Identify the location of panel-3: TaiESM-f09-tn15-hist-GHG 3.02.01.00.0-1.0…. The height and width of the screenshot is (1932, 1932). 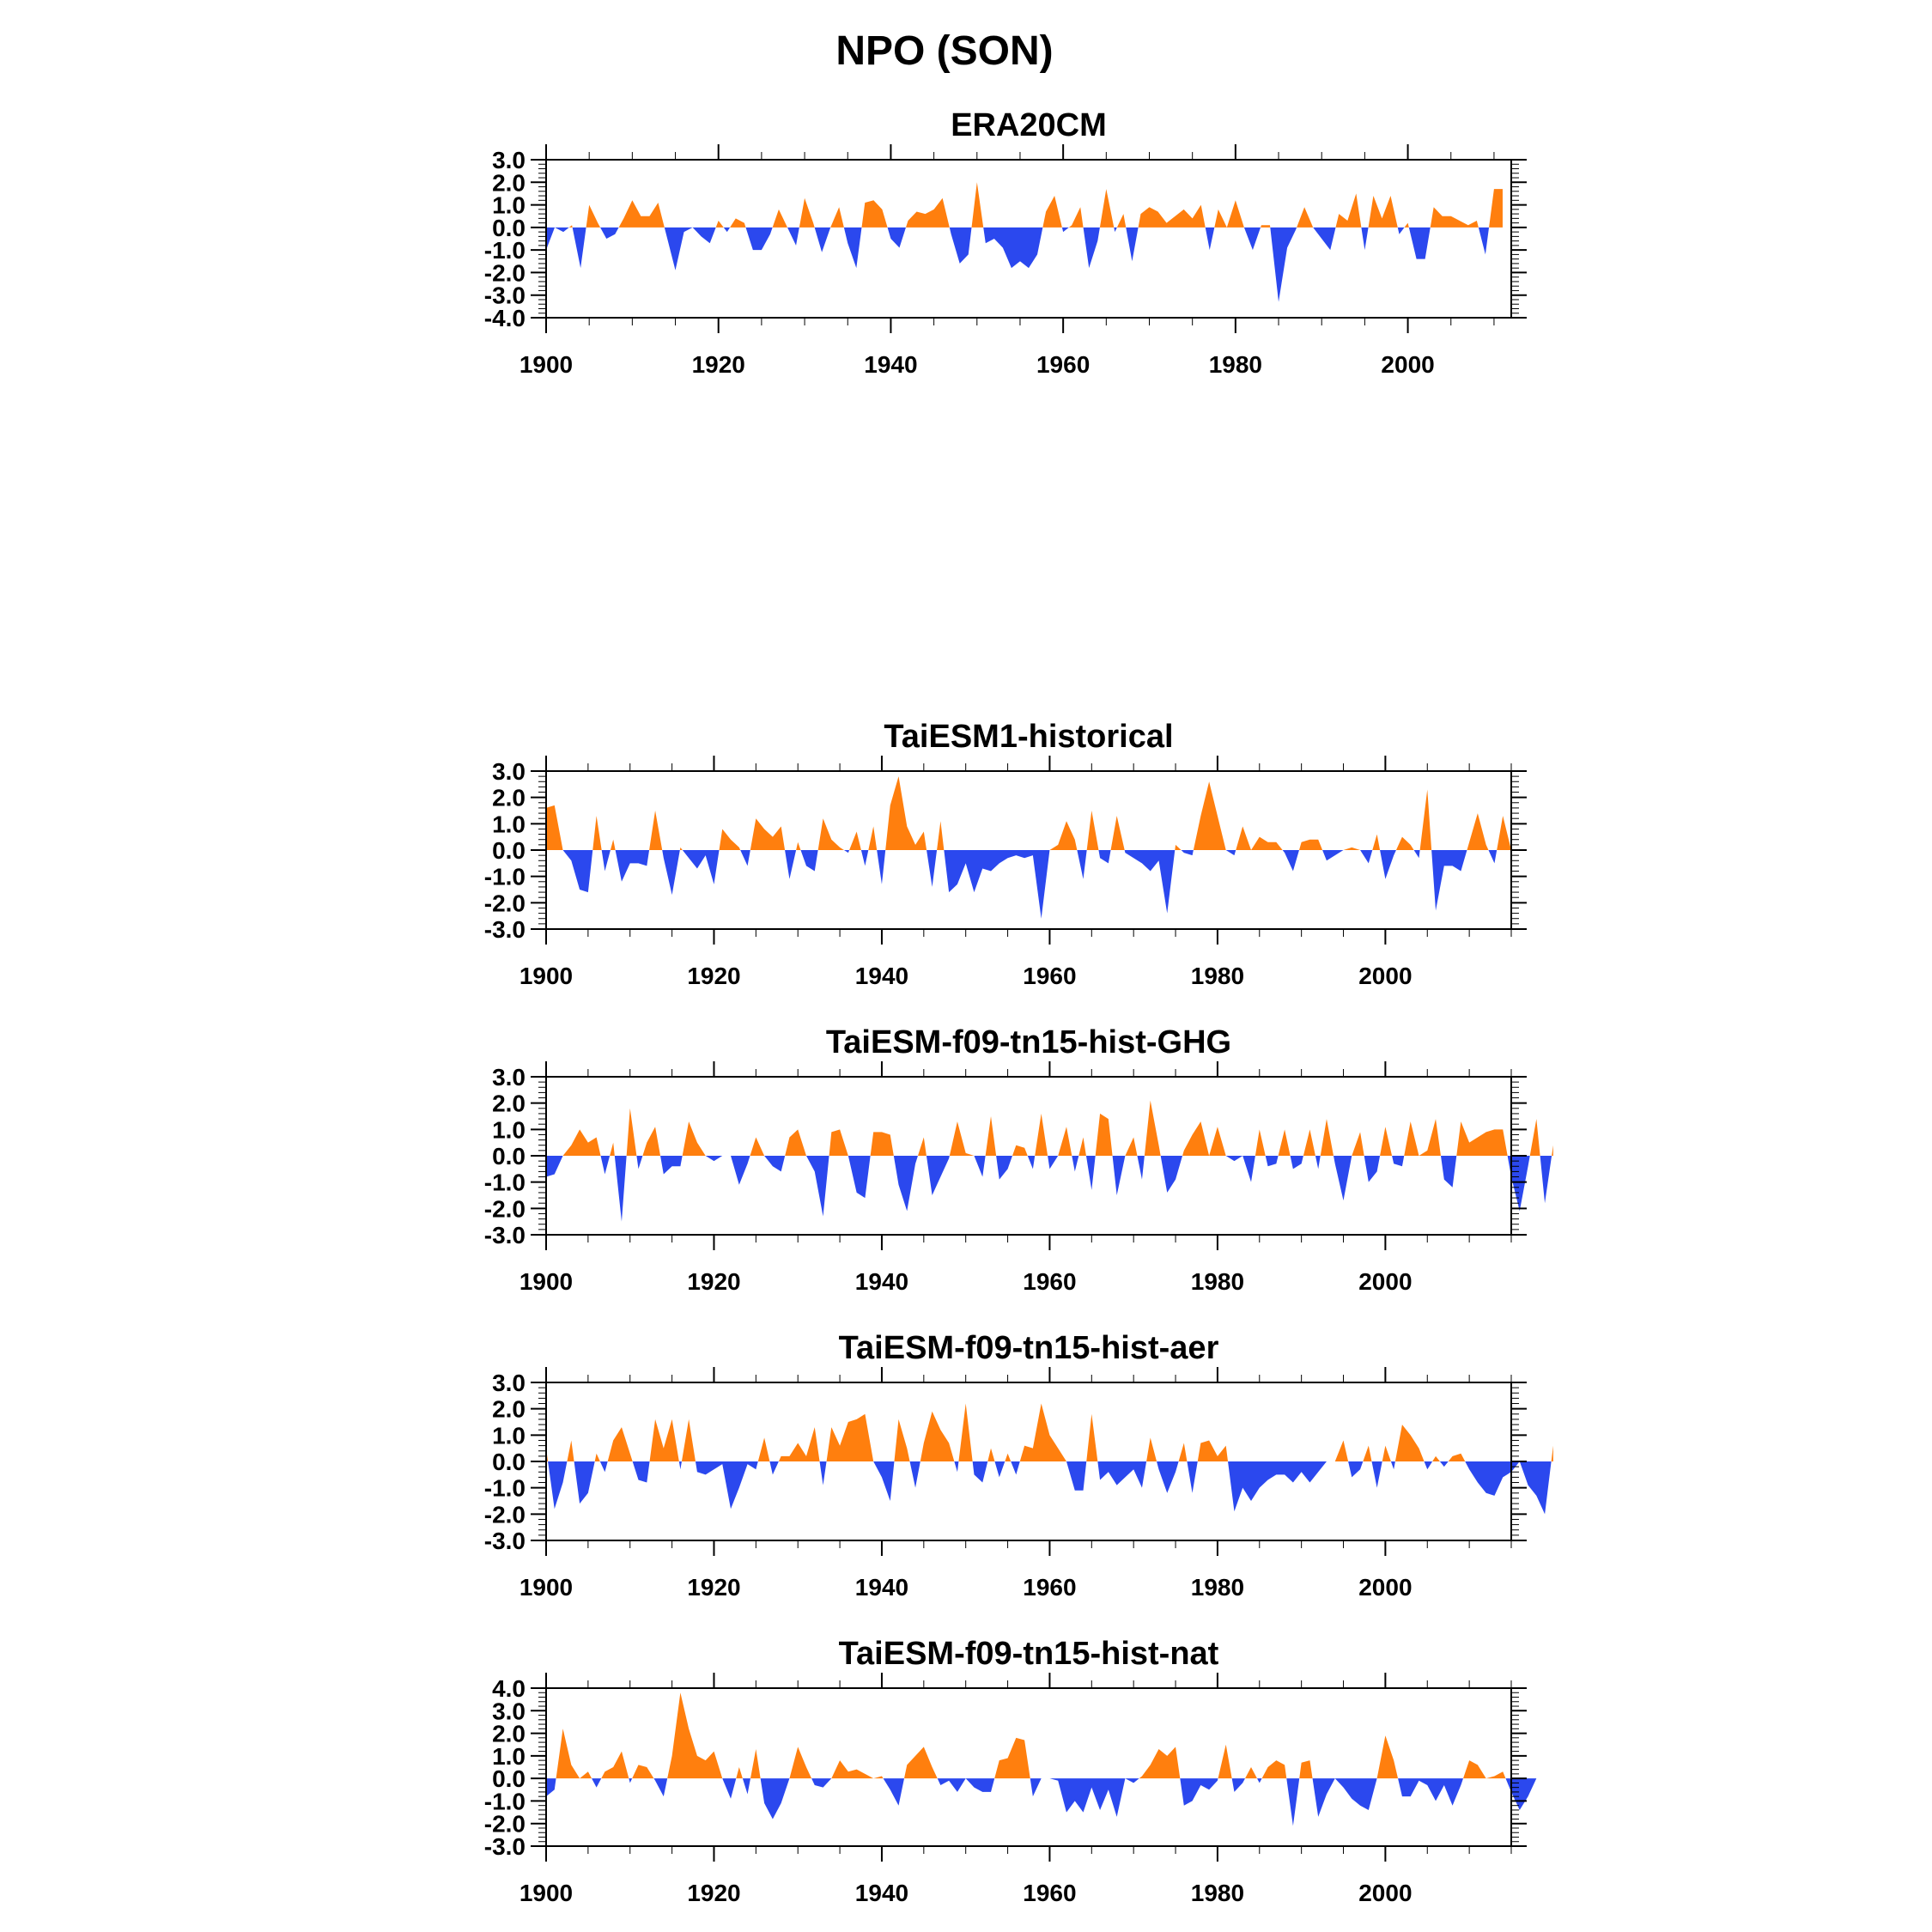
(1018, 1159).